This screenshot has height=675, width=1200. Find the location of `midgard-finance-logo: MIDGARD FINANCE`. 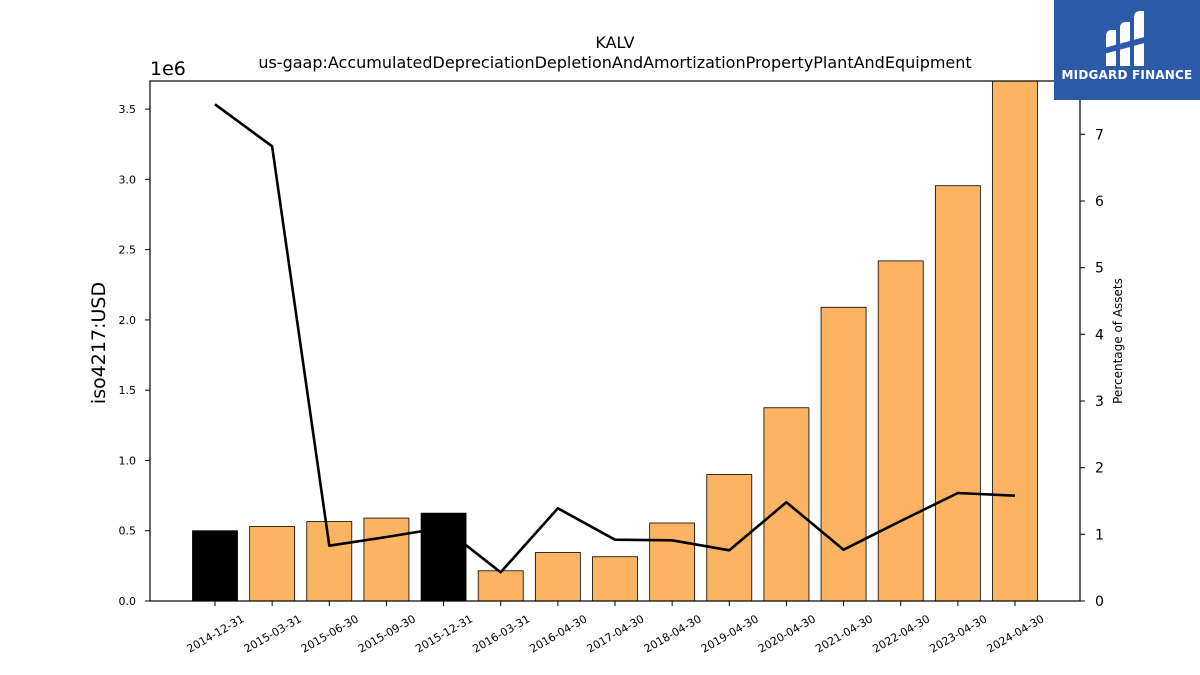

midgard-finance-logo: MIDGARD FINANCE is located at coordinates (1127, 50).